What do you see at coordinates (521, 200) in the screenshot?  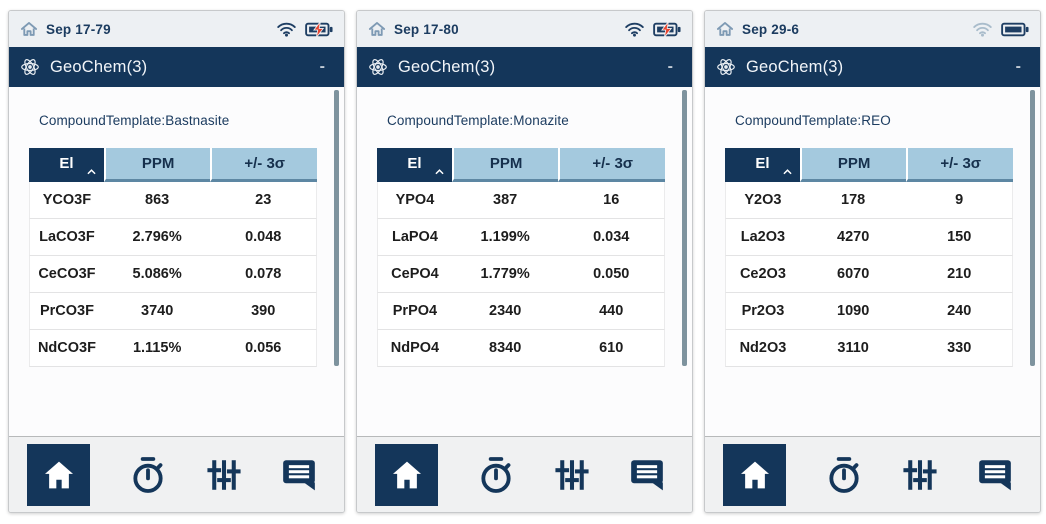 I see `table-row: YPO4 387 16` at bounding box center [521, 200].